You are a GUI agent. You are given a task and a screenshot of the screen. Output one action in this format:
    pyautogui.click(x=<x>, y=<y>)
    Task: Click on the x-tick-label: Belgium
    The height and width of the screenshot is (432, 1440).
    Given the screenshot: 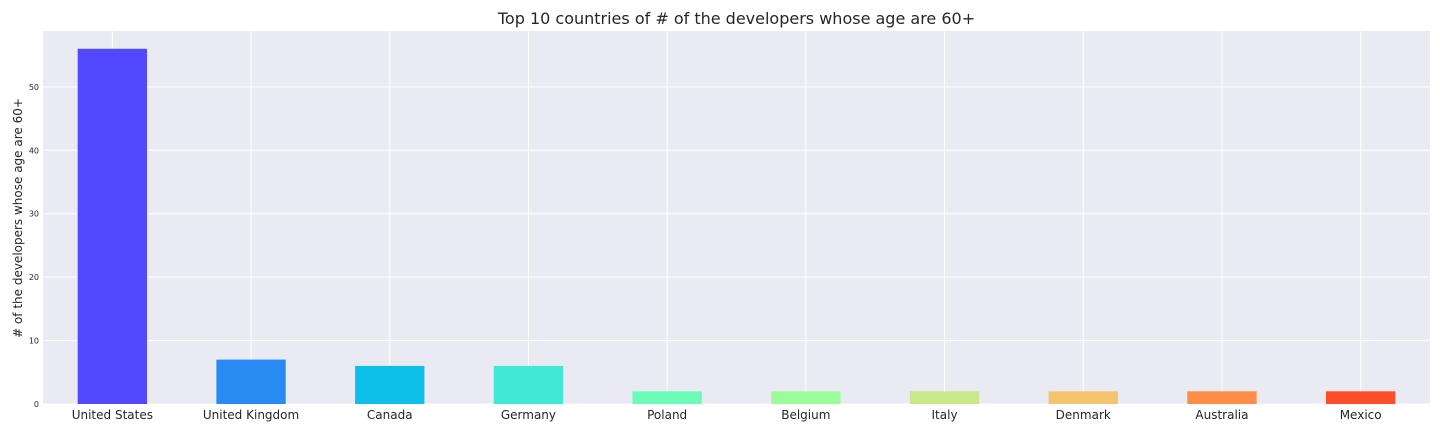 What is the action you would take?
    pyautogui.click(x=805, y=415)
    